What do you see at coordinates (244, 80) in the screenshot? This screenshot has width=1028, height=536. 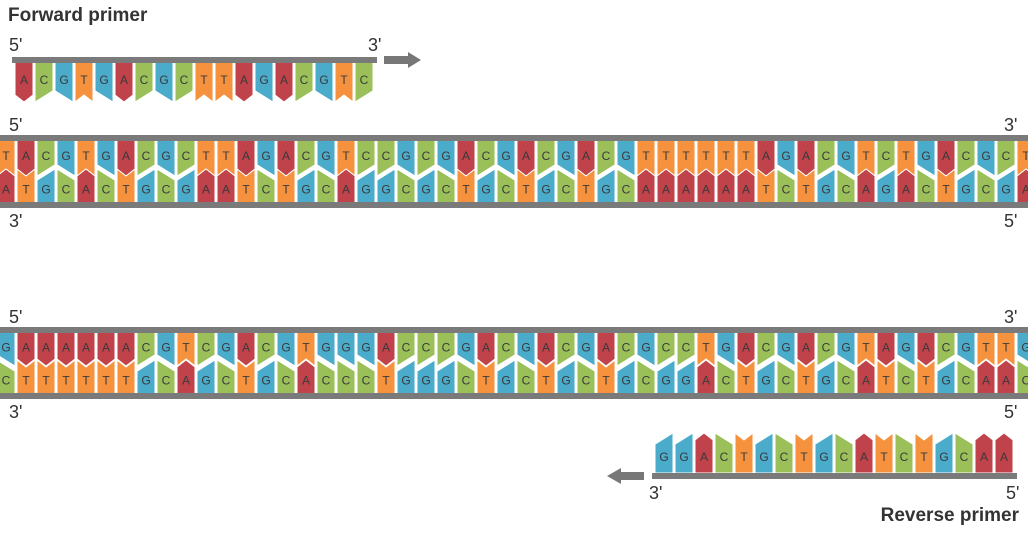 I see `forward-primer-base-letter: A` at bounding box center [244, 80].